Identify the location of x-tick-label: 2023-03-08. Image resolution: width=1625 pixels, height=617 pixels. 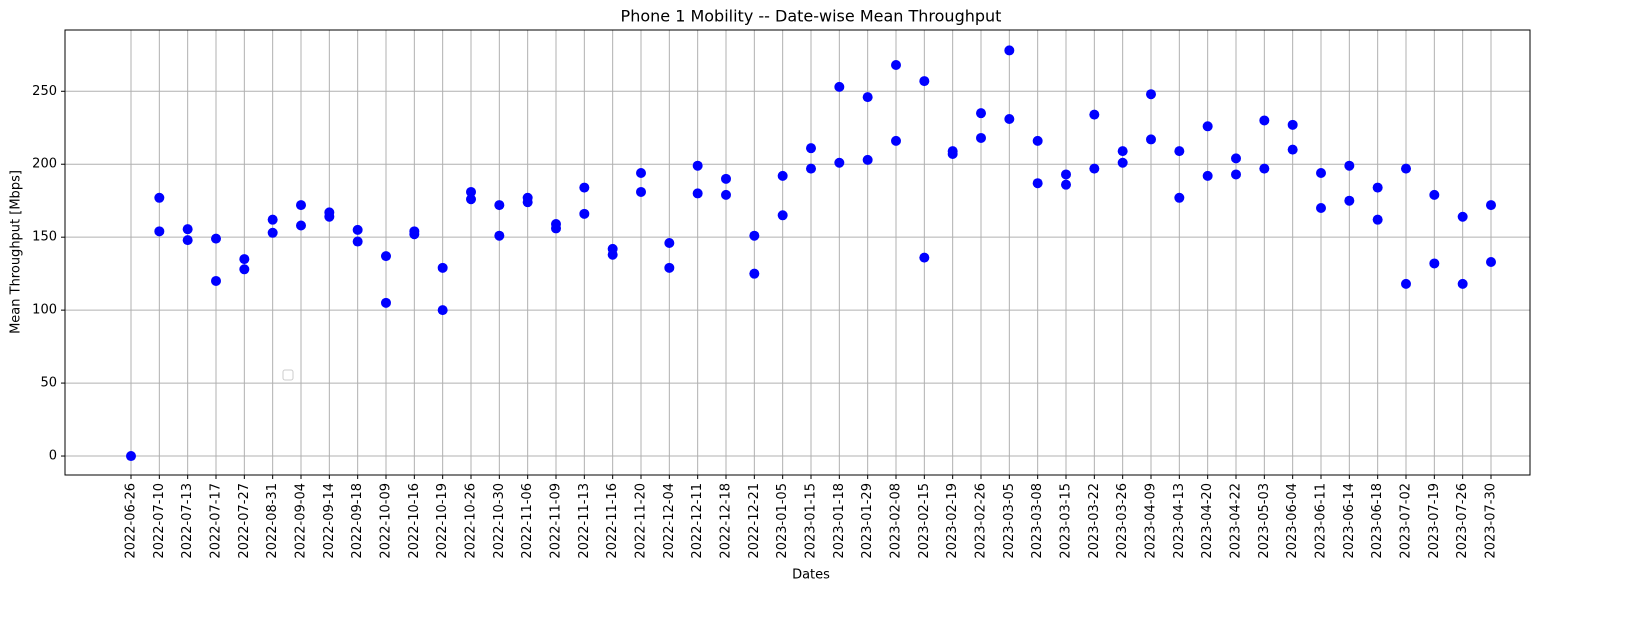
(1037, 521).